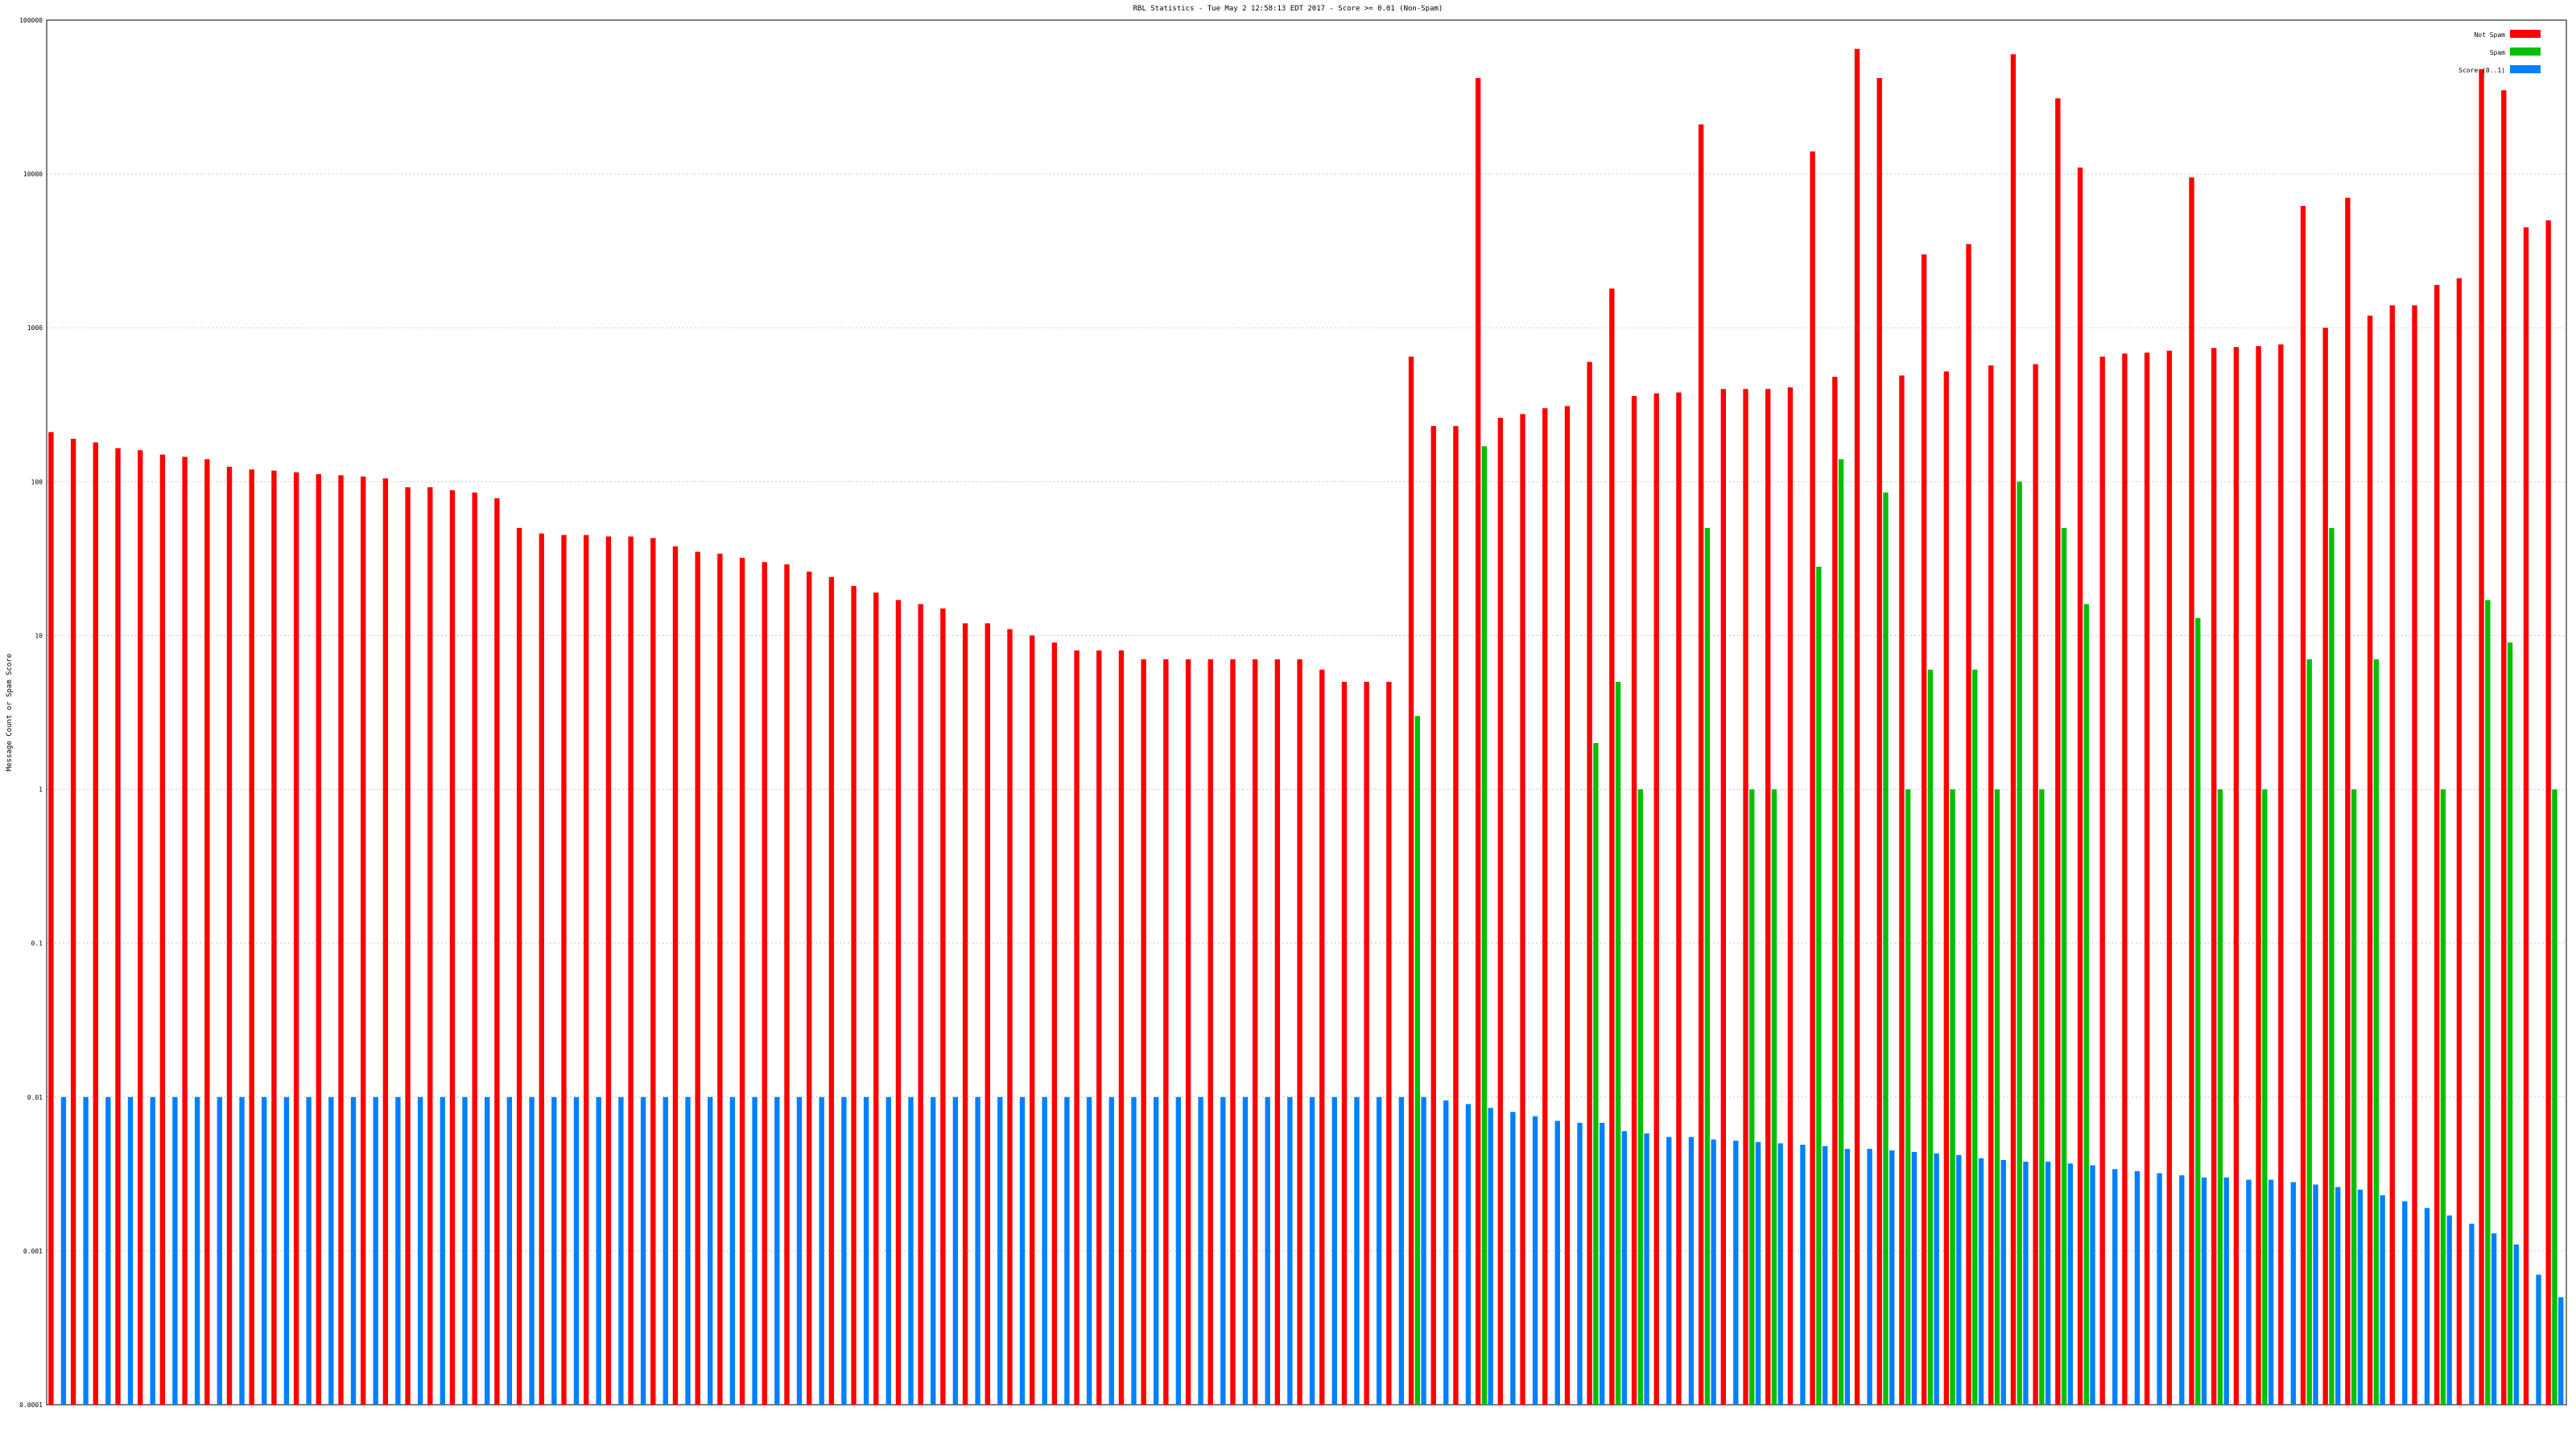 This screenshot has width=2576, height=1449. I want to click on y-tick-label: 0.1, so click(37, 943).